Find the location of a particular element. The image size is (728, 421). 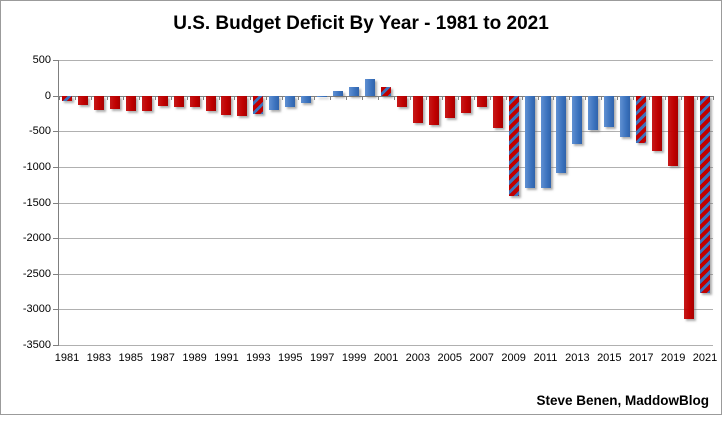

x-axis-label-1991: 1991 is located at coordinates (226, 358).